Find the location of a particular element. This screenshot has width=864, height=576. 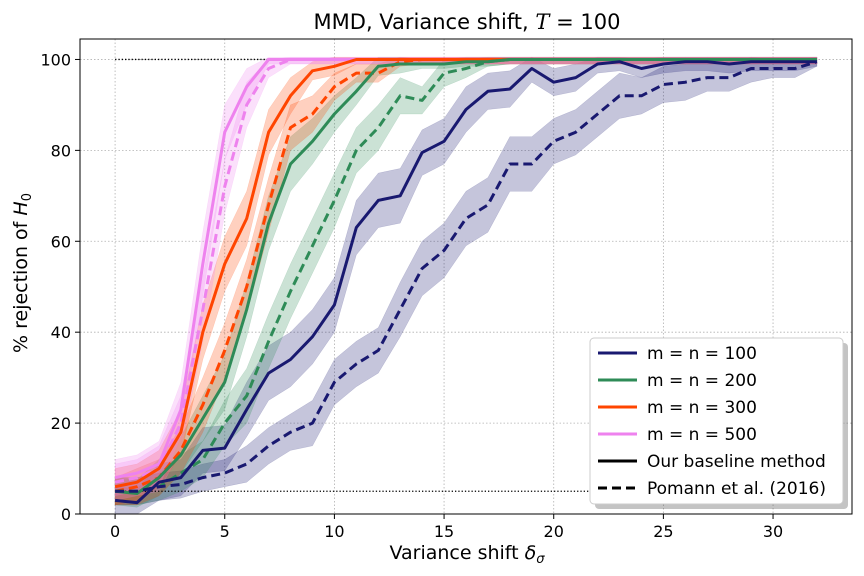

y-tick-label: 60 is located at coordinates (61, 241).